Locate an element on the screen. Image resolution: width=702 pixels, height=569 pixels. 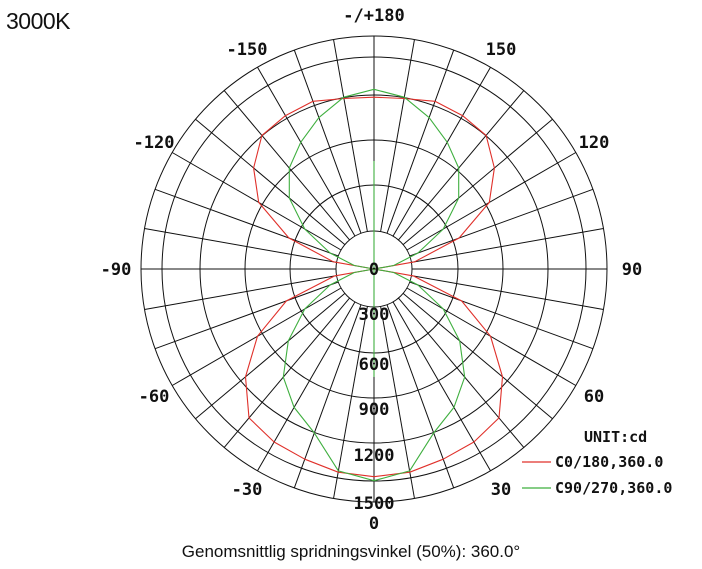
angle-label-neg120: -120 is located at coordinates (154, 143).